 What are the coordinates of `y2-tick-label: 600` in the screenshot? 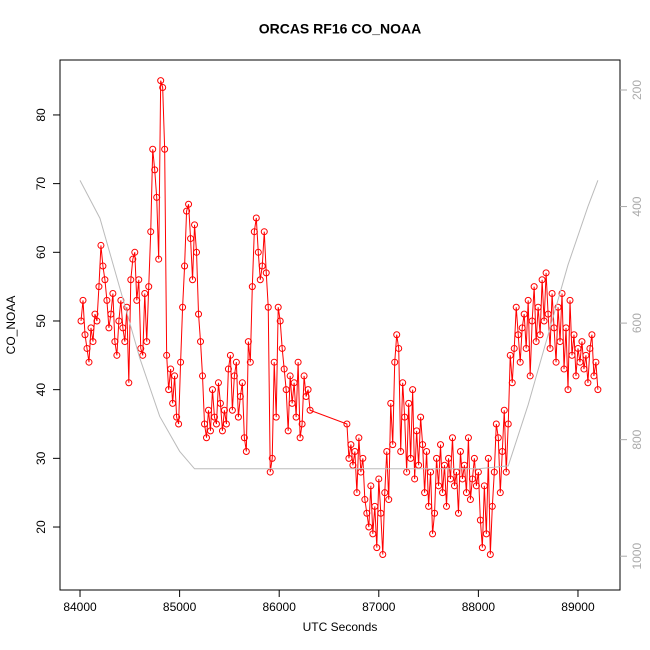 It's located at (637, 323).